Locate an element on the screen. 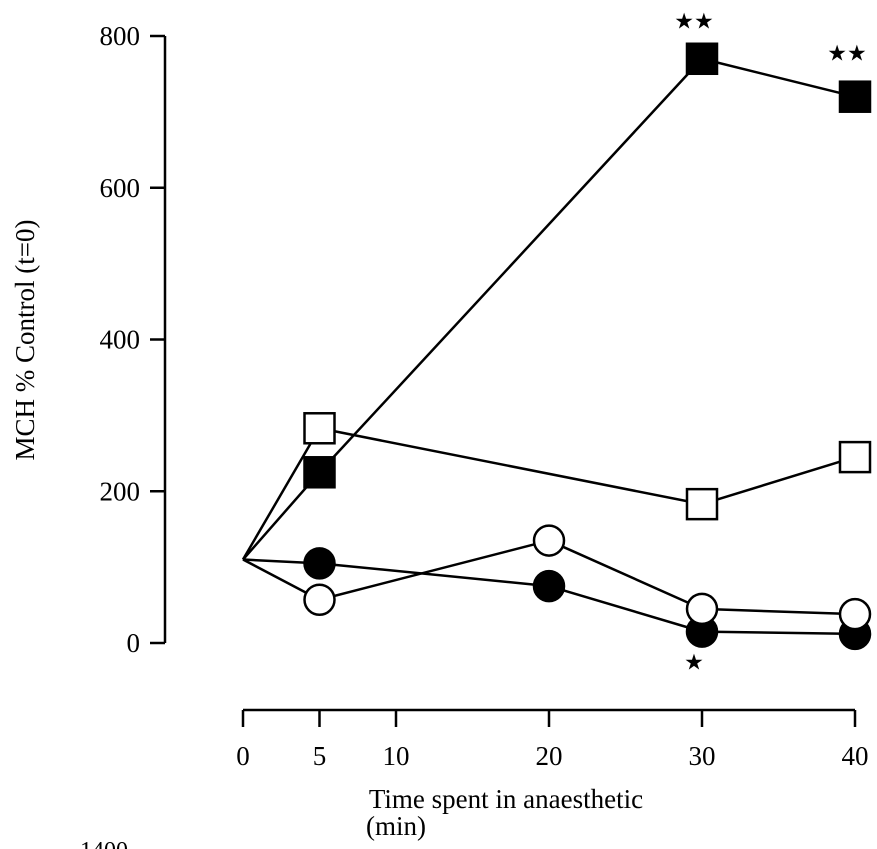 The width and height of the screenshot is (877, 849). y-tick-label: 800 is located at coordinates (120, 36).